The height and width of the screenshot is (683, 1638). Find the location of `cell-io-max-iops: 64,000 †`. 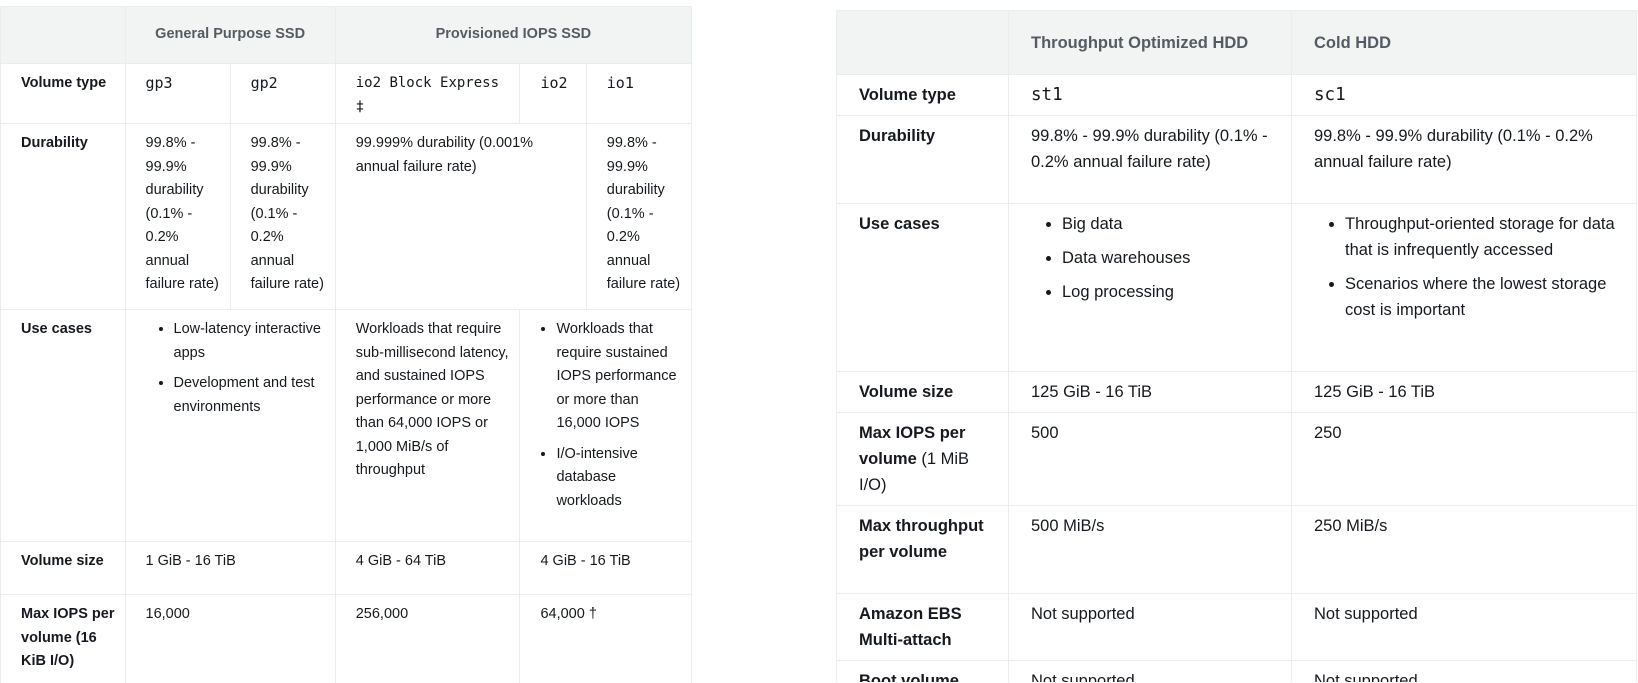

cell-io-max-iops: 64,000 † is located at coordinates (605, 638).